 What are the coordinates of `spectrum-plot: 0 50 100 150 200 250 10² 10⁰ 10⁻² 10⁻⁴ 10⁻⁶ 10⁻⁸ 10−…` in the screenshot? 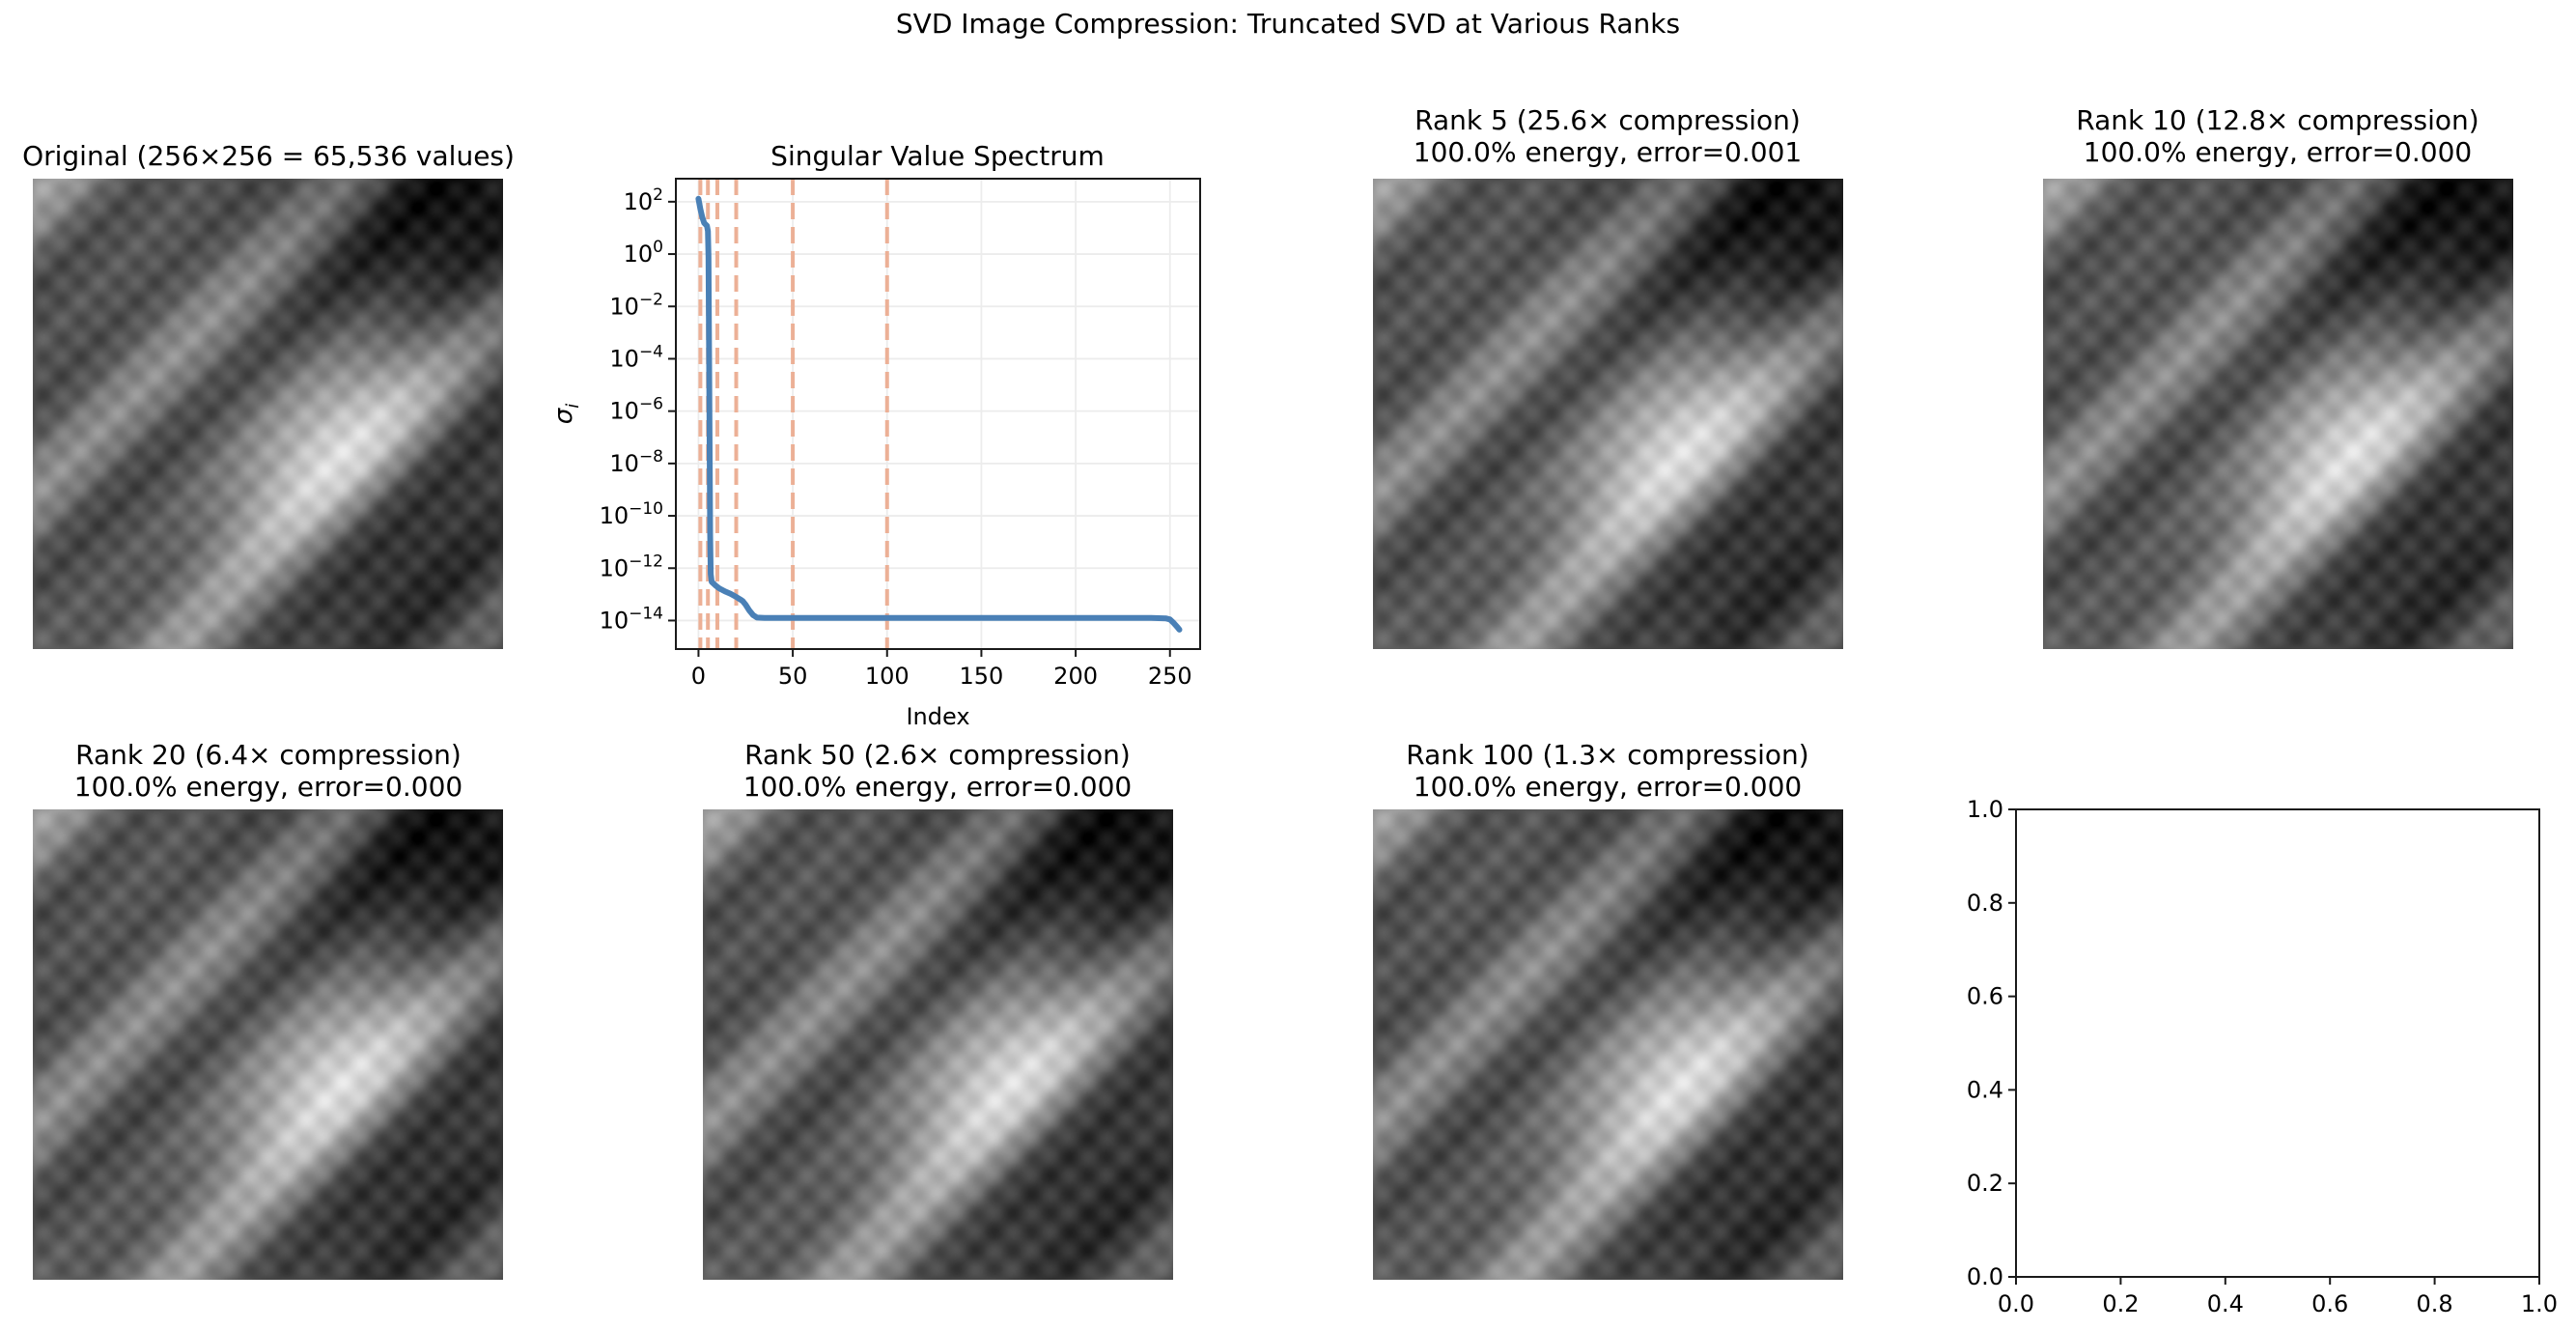 It's located at (875, 454).